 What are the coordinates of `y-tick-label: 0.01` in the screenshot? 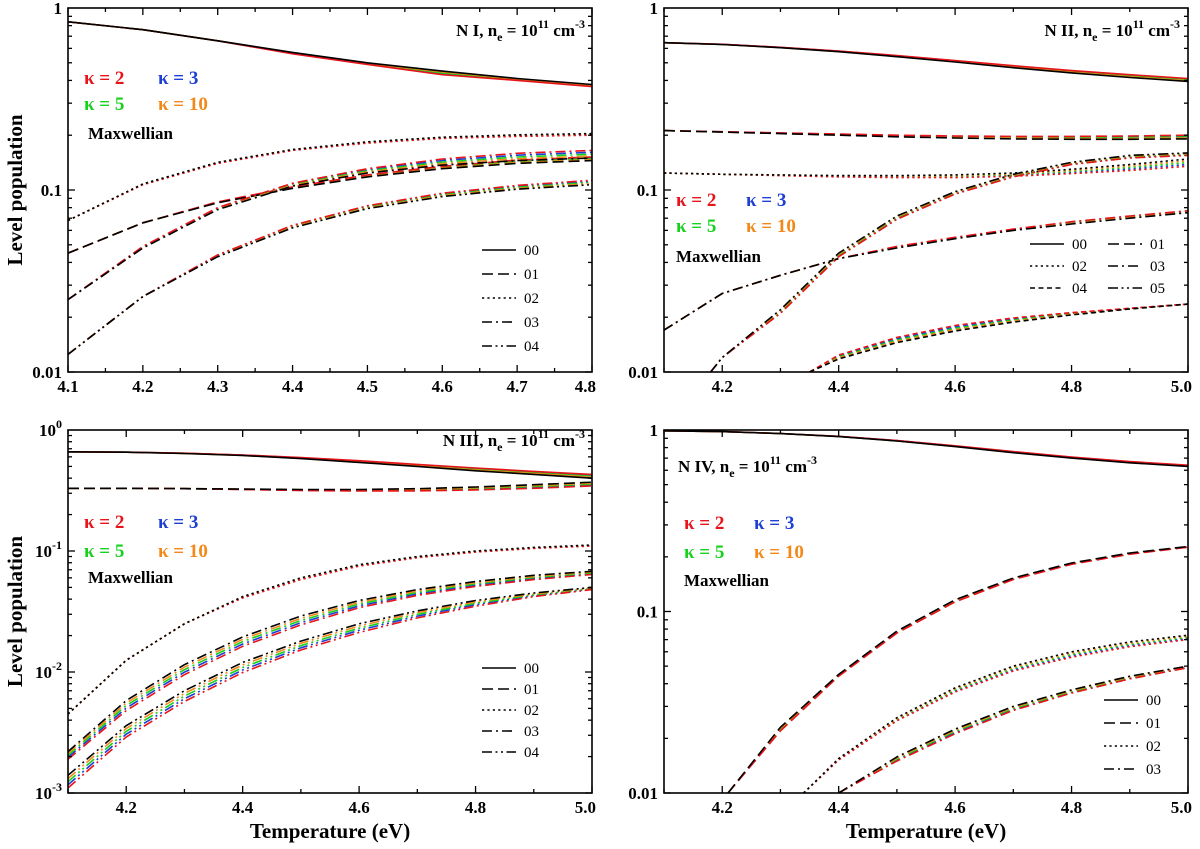 It's located at (47, 372).